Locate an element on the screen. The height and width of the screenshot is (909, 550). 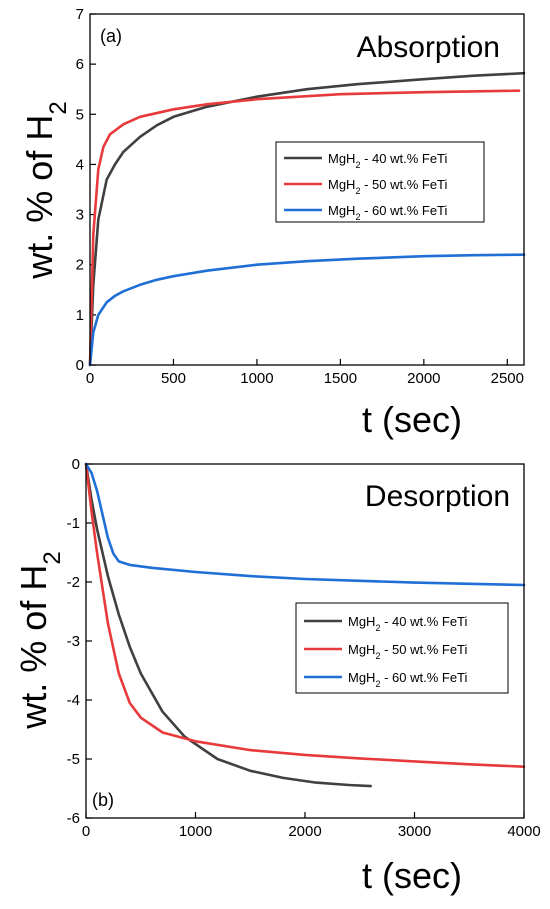
y-tick-label: 2 is located at coordinates (80, 265).